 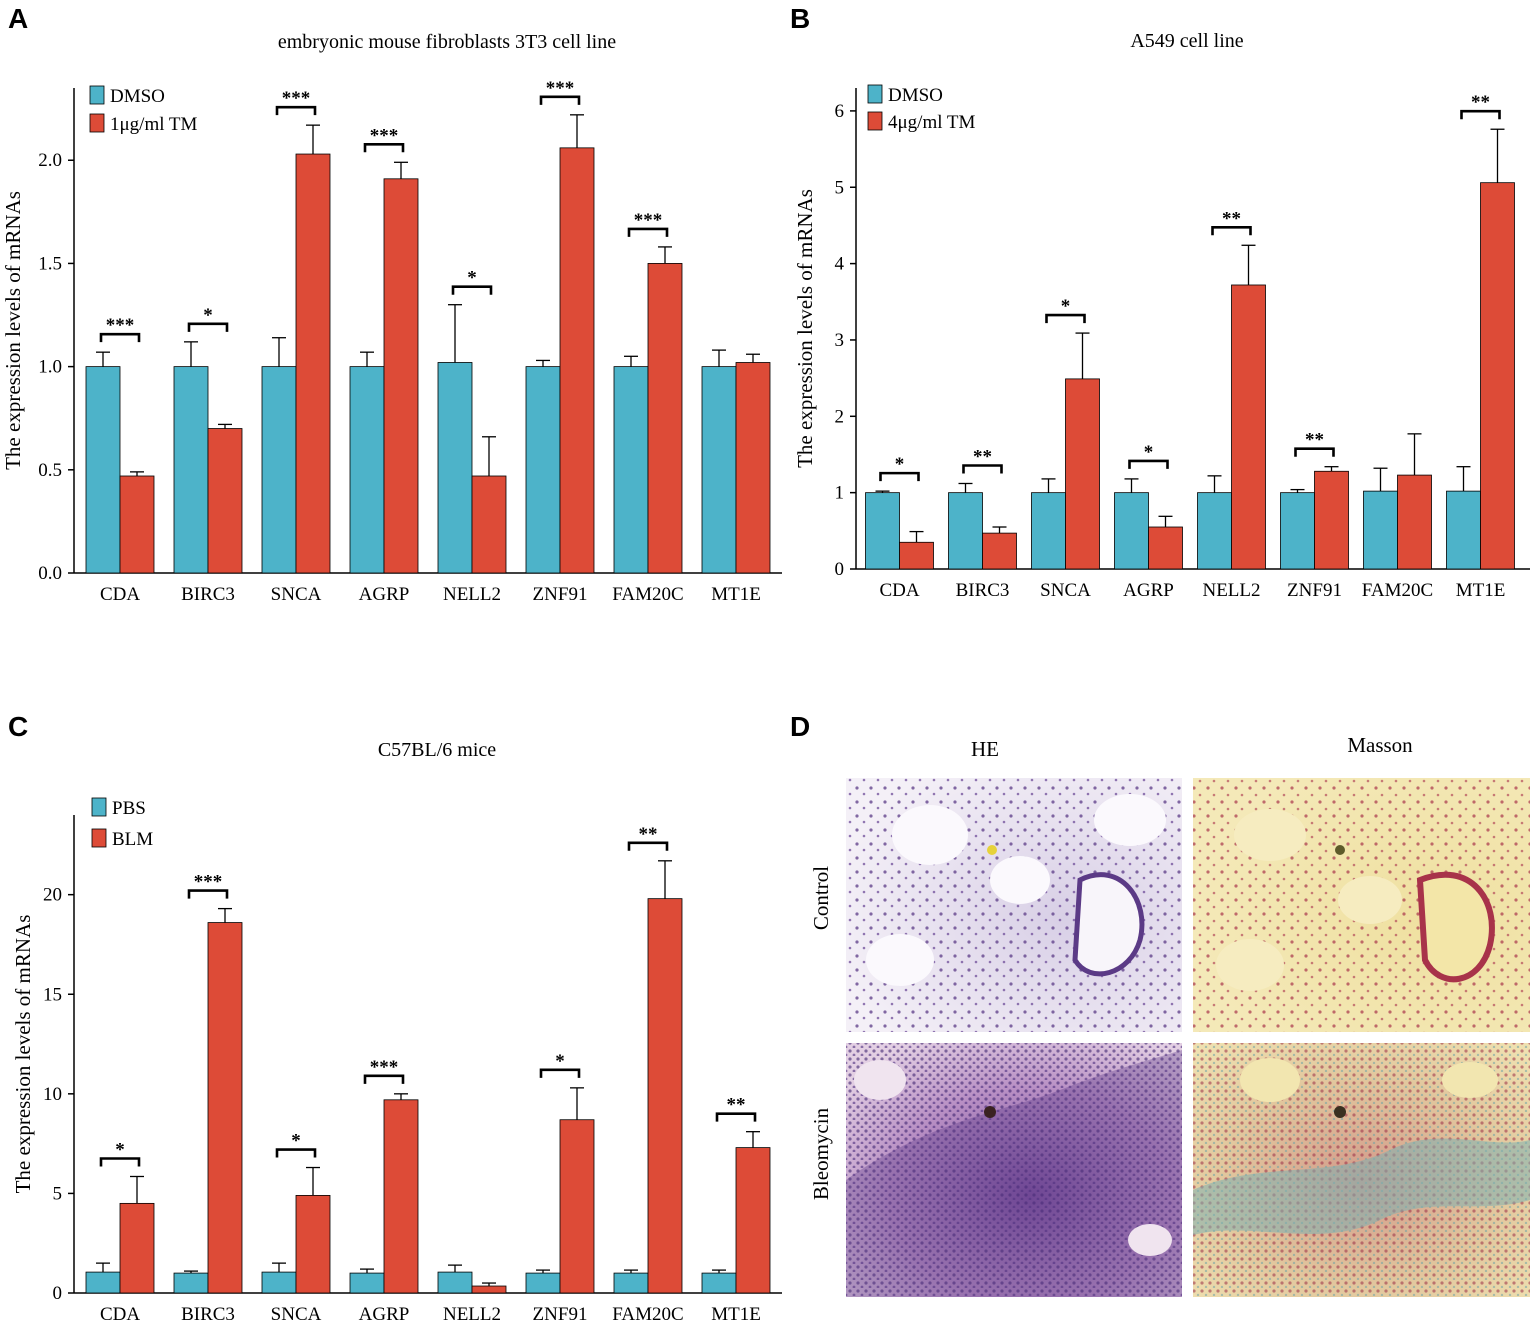 I want to click on micrograph-he-bleomycin, so click(x=1014, y=1170).